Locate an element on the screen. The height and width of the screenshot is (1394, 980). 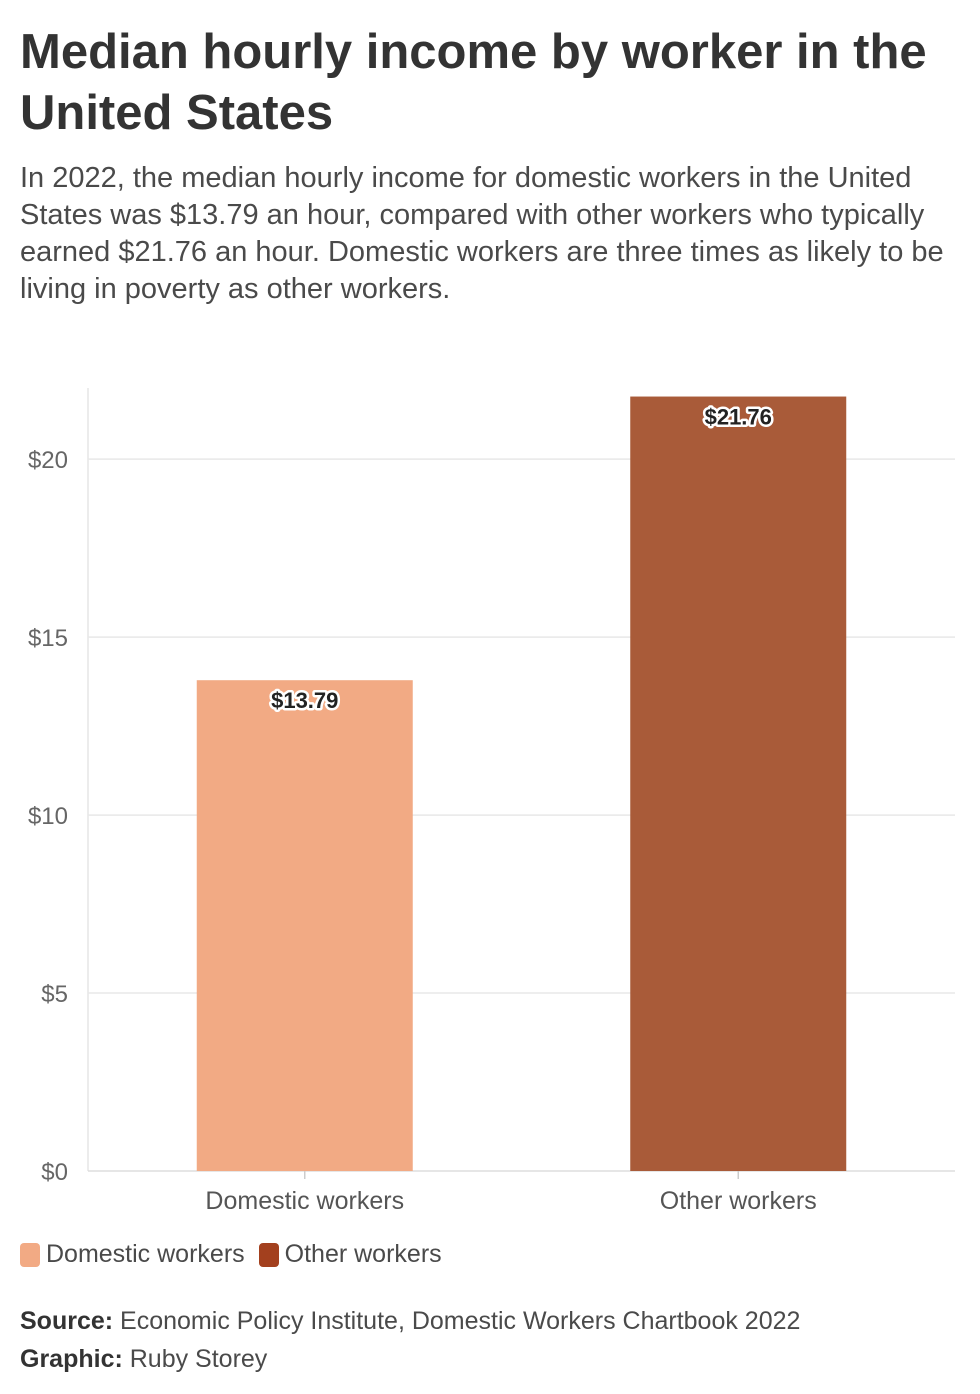
source-label: Source: is located at coordinates (67, 1321).